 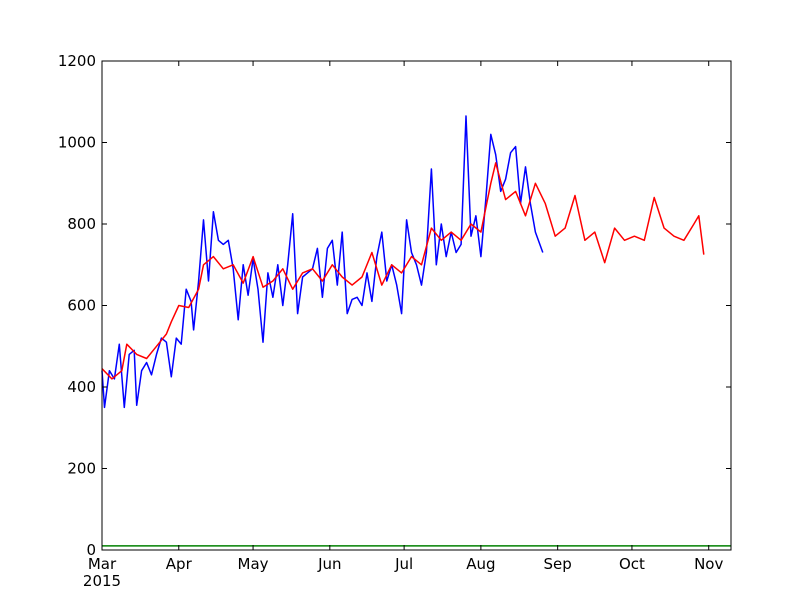 What do you see at coordinates (329, 564) in the screenshot?
I see `x-tick-label: Jun` at bounding box center [329, 564].